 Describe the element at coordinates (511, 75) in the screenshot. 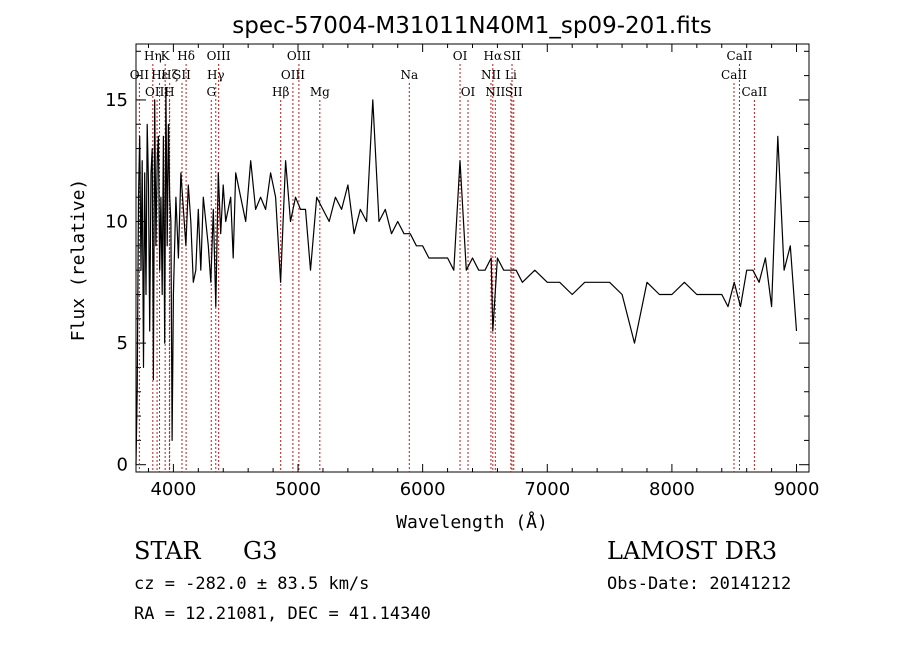

I see `line-marker-label: Li` at that location.